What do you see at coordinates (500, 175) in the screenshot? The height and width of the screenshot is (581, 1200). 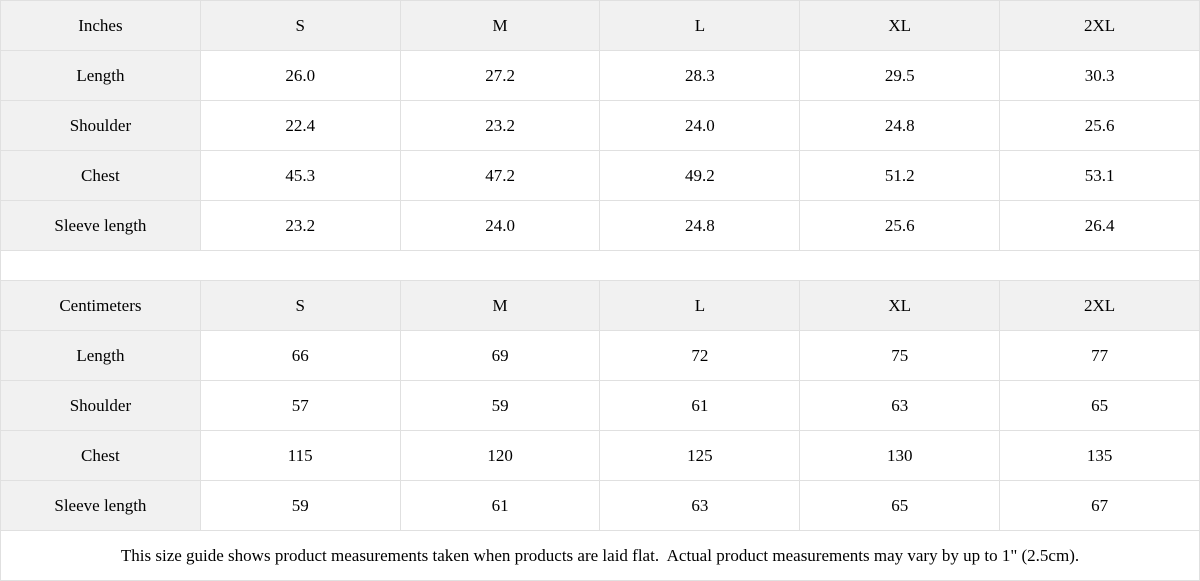 I see `value-cell: 47.2` at bounding box center [500, 175].